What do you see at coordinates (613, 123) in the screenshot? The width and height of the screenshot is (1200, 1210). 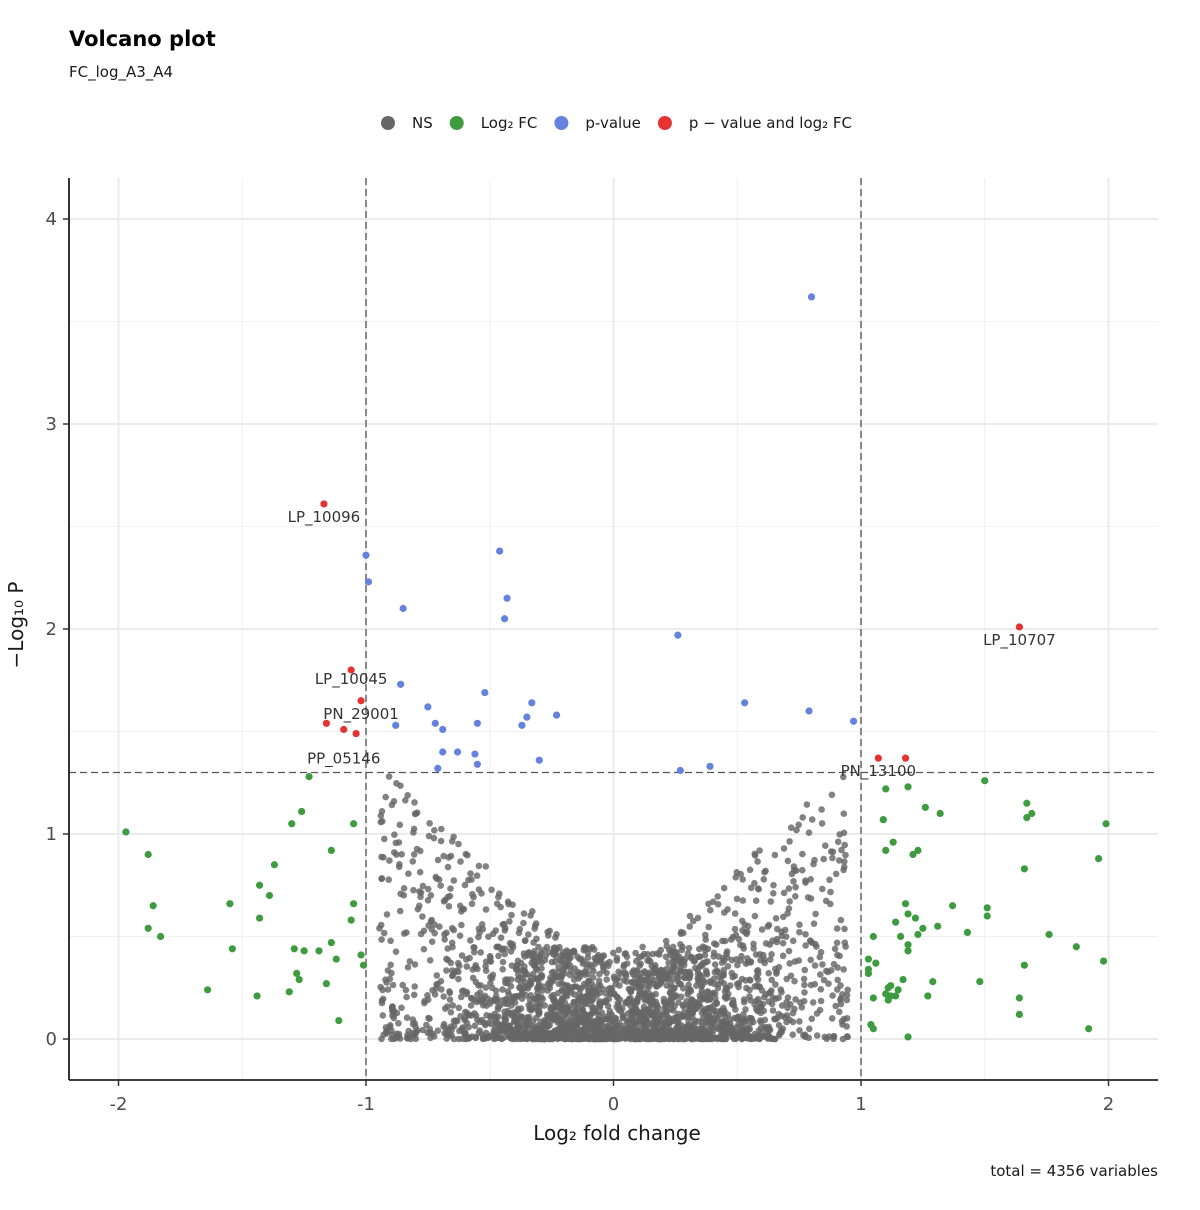 I see `legend-label-p: p-value` at bounding box center [613, 123].